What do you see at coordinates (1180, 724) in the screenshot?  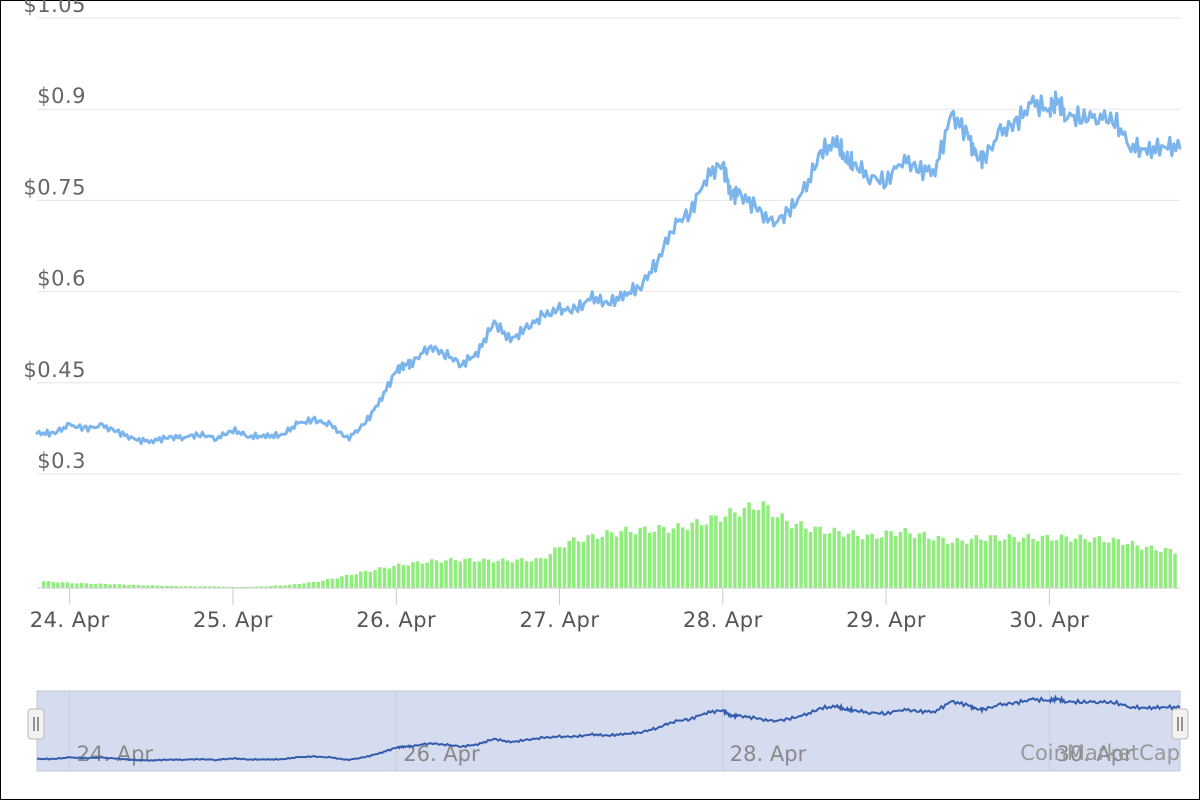 I see `navigator-right-handle` at bounding box center [1180, 724].